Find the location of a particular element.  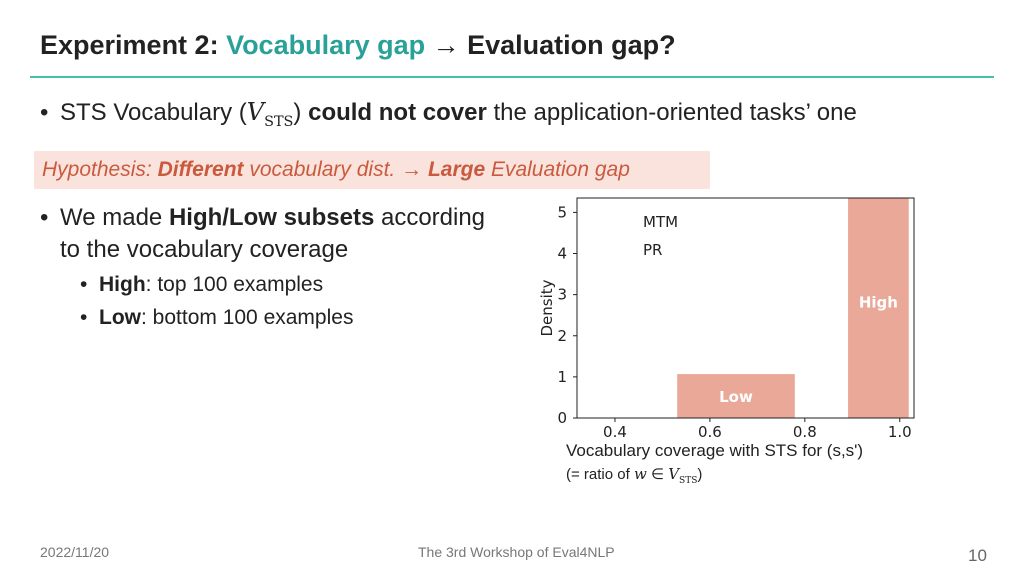

legend-entry: PR is located at coordinates (652, 250).